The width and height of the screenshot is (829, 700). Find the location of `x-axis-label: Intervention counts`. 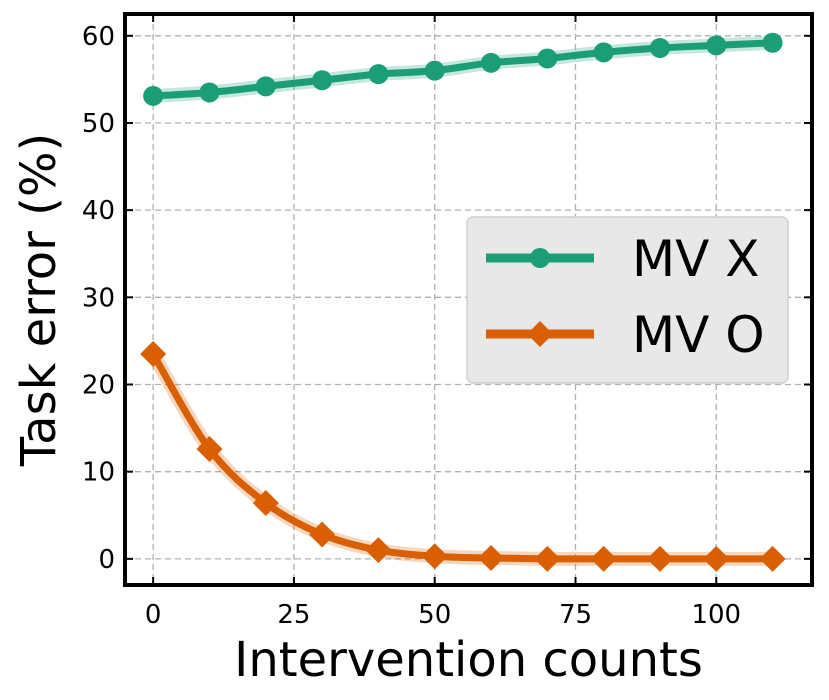

x-axis-label: Intervention counts is located at coordinates (468, 660).